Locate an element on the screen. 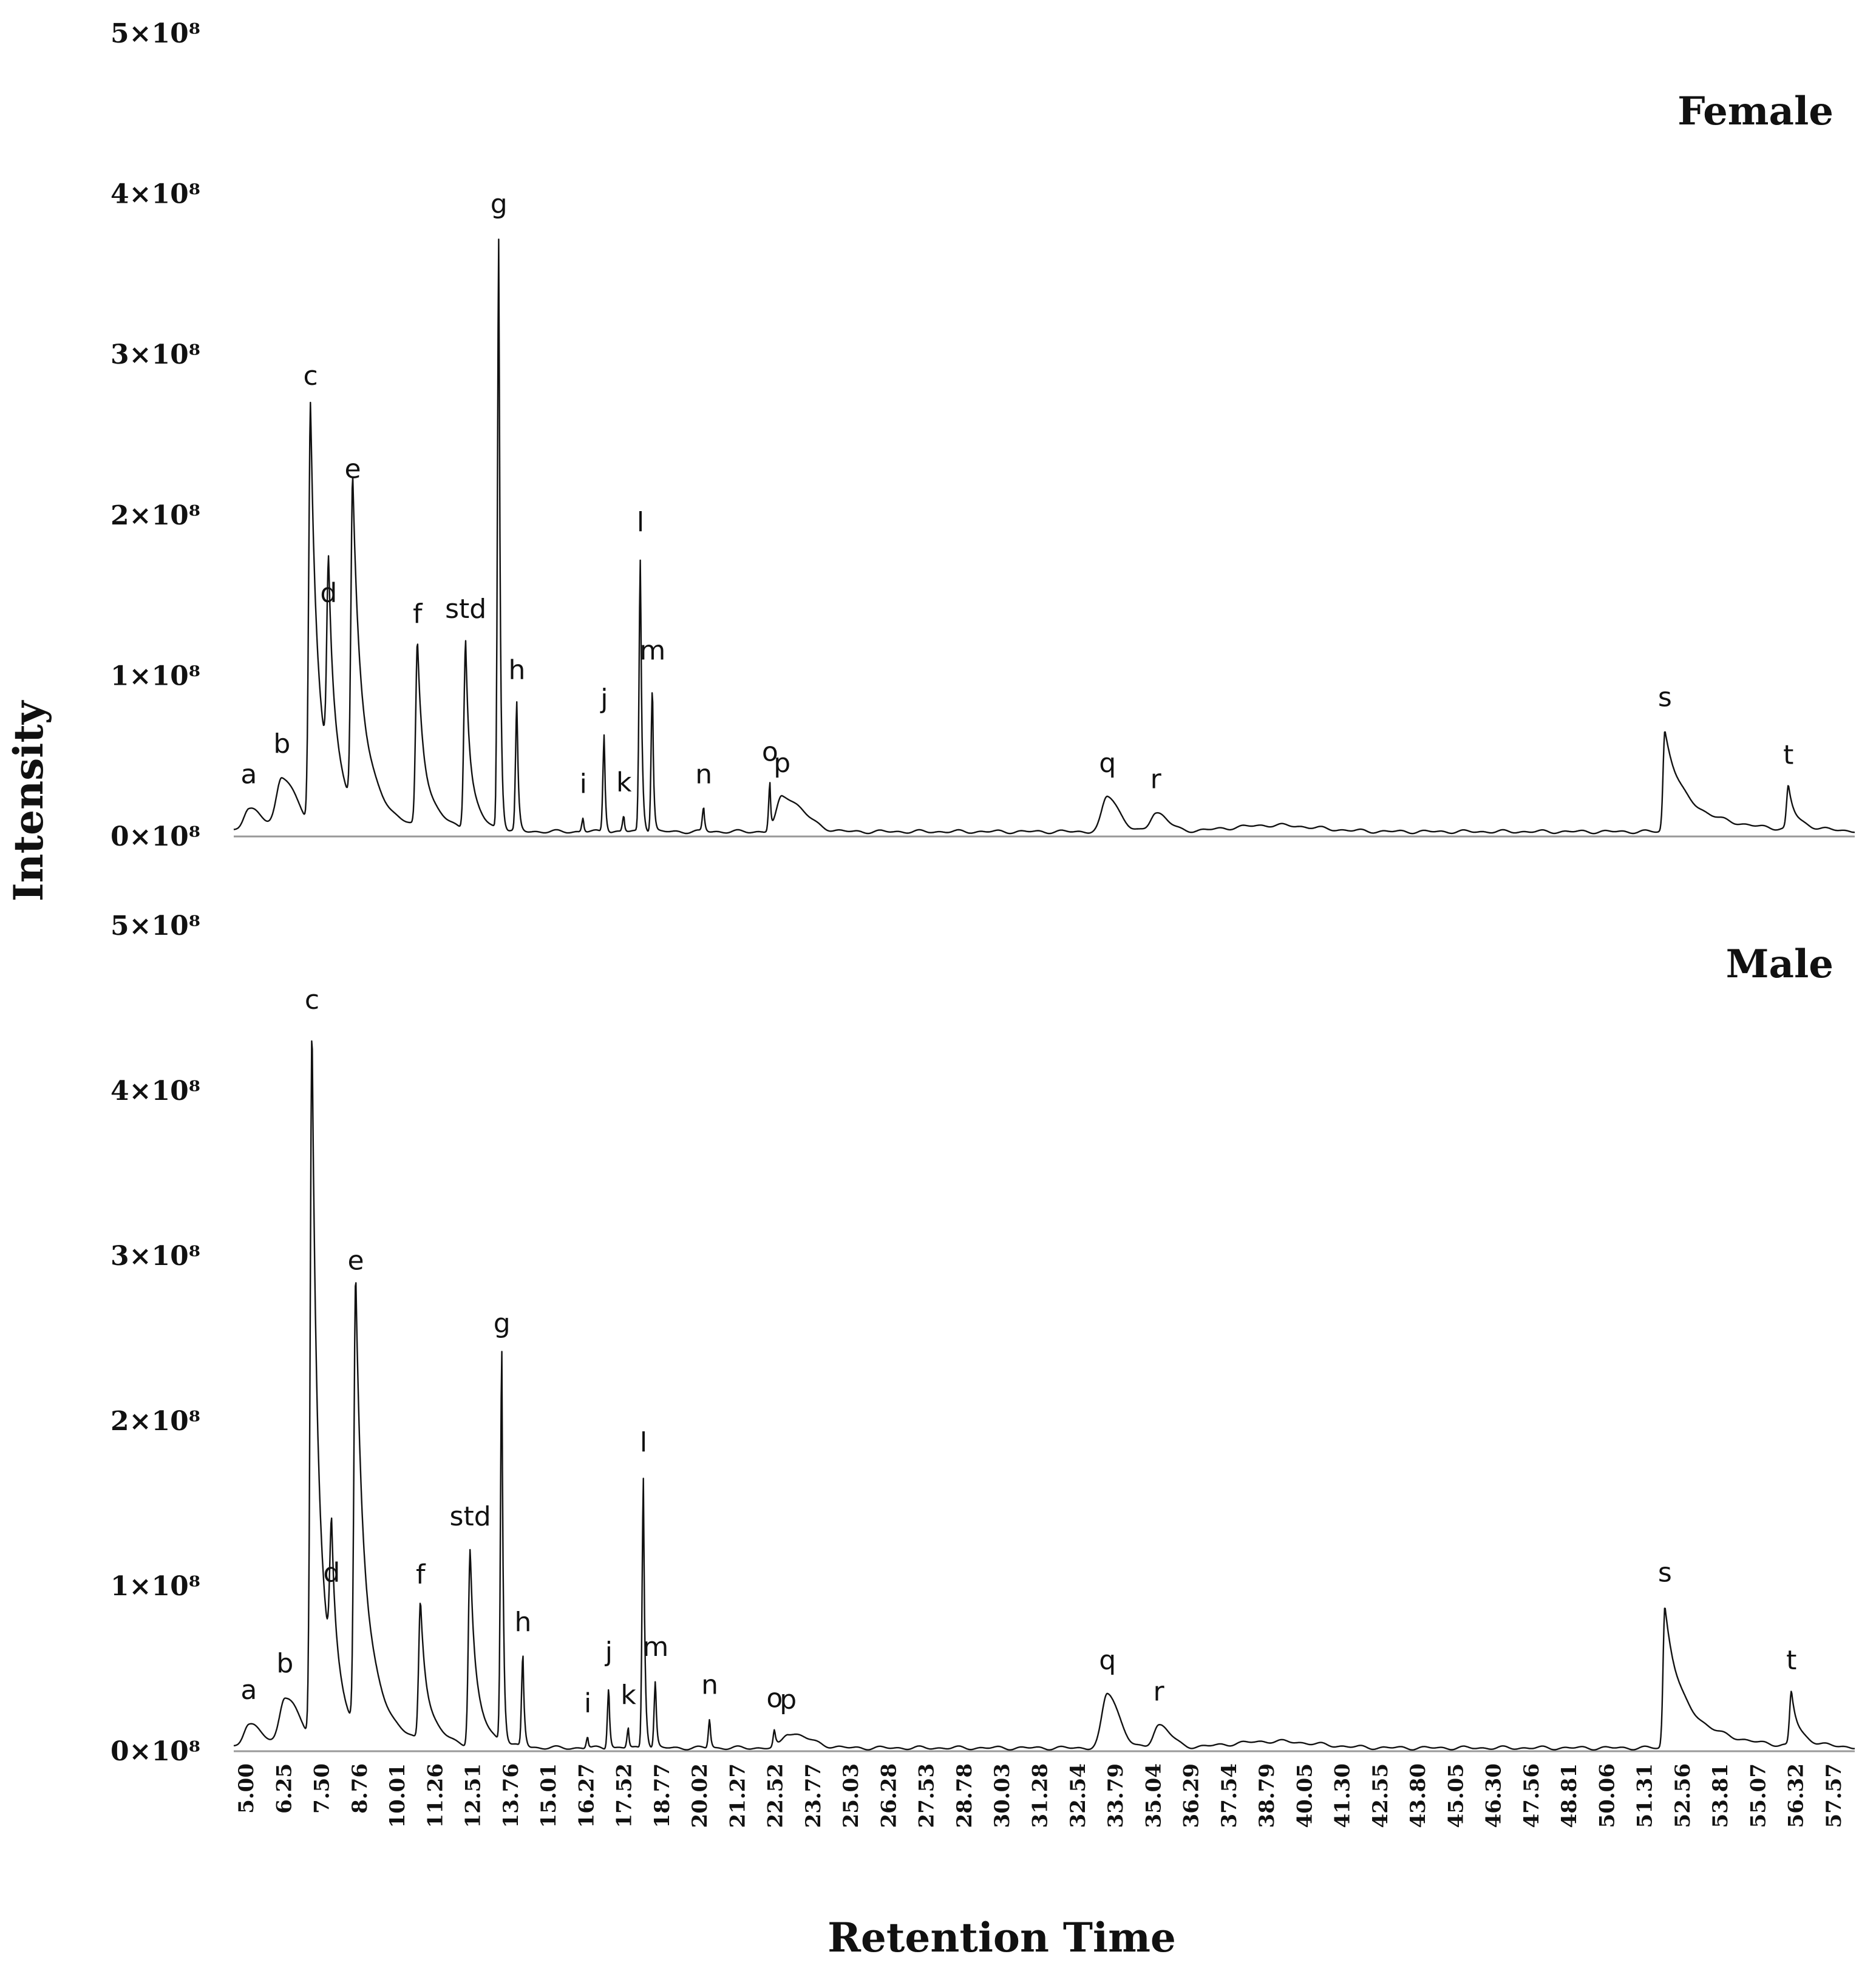  x-tick-label: 12.51 is located at coordinates (473, 1796).